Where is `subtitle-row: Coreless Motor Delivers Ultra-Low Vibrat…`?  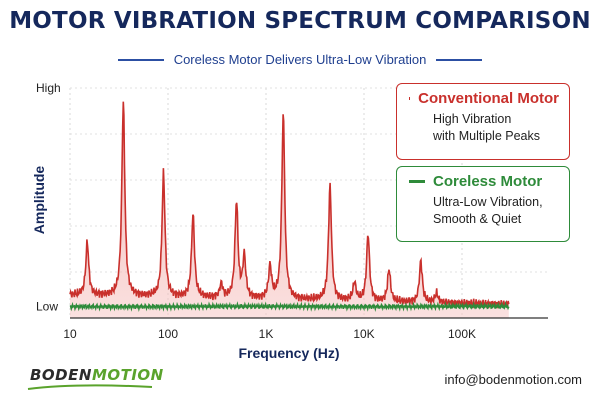
subtitle-row: Coreless Motor Delivers Ultra-Low Vibrat… is located at coordinates (300, 59).